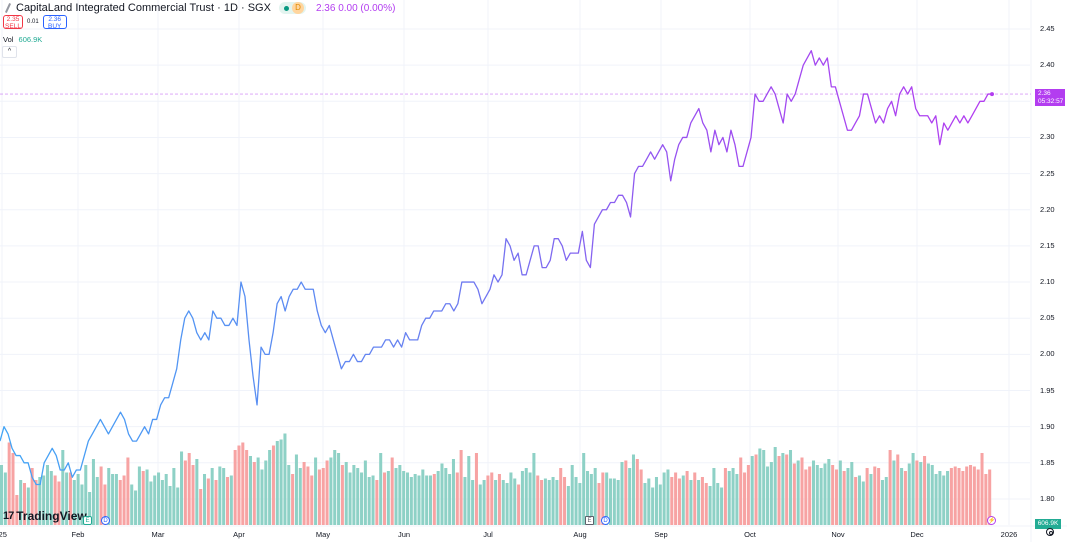 This screenshot has height=542, width=1067. Describe the element at coordinates (33, 22) in the screenshot. I see `spread-value: 0.01` at that location.